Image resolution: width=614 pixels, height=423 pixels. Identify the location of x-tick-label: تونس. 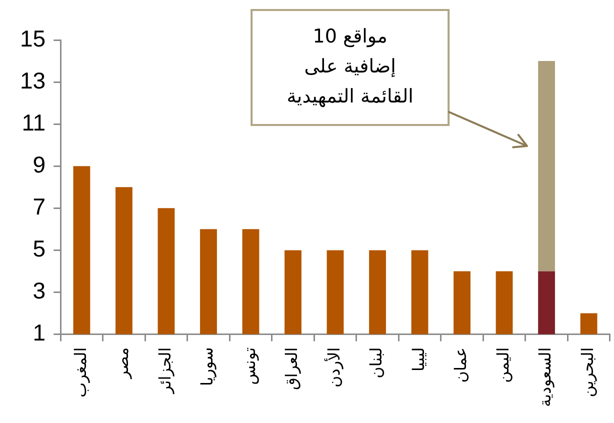
(249, 366).